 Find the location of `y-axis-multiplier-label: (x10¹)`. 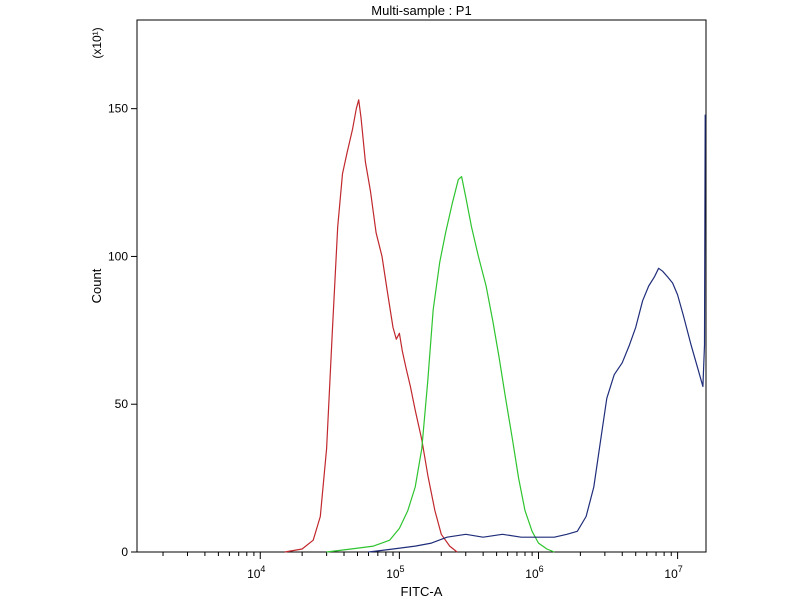

y-axis-multiplier-label: (x10¹) is located at coordinates (97, 42).